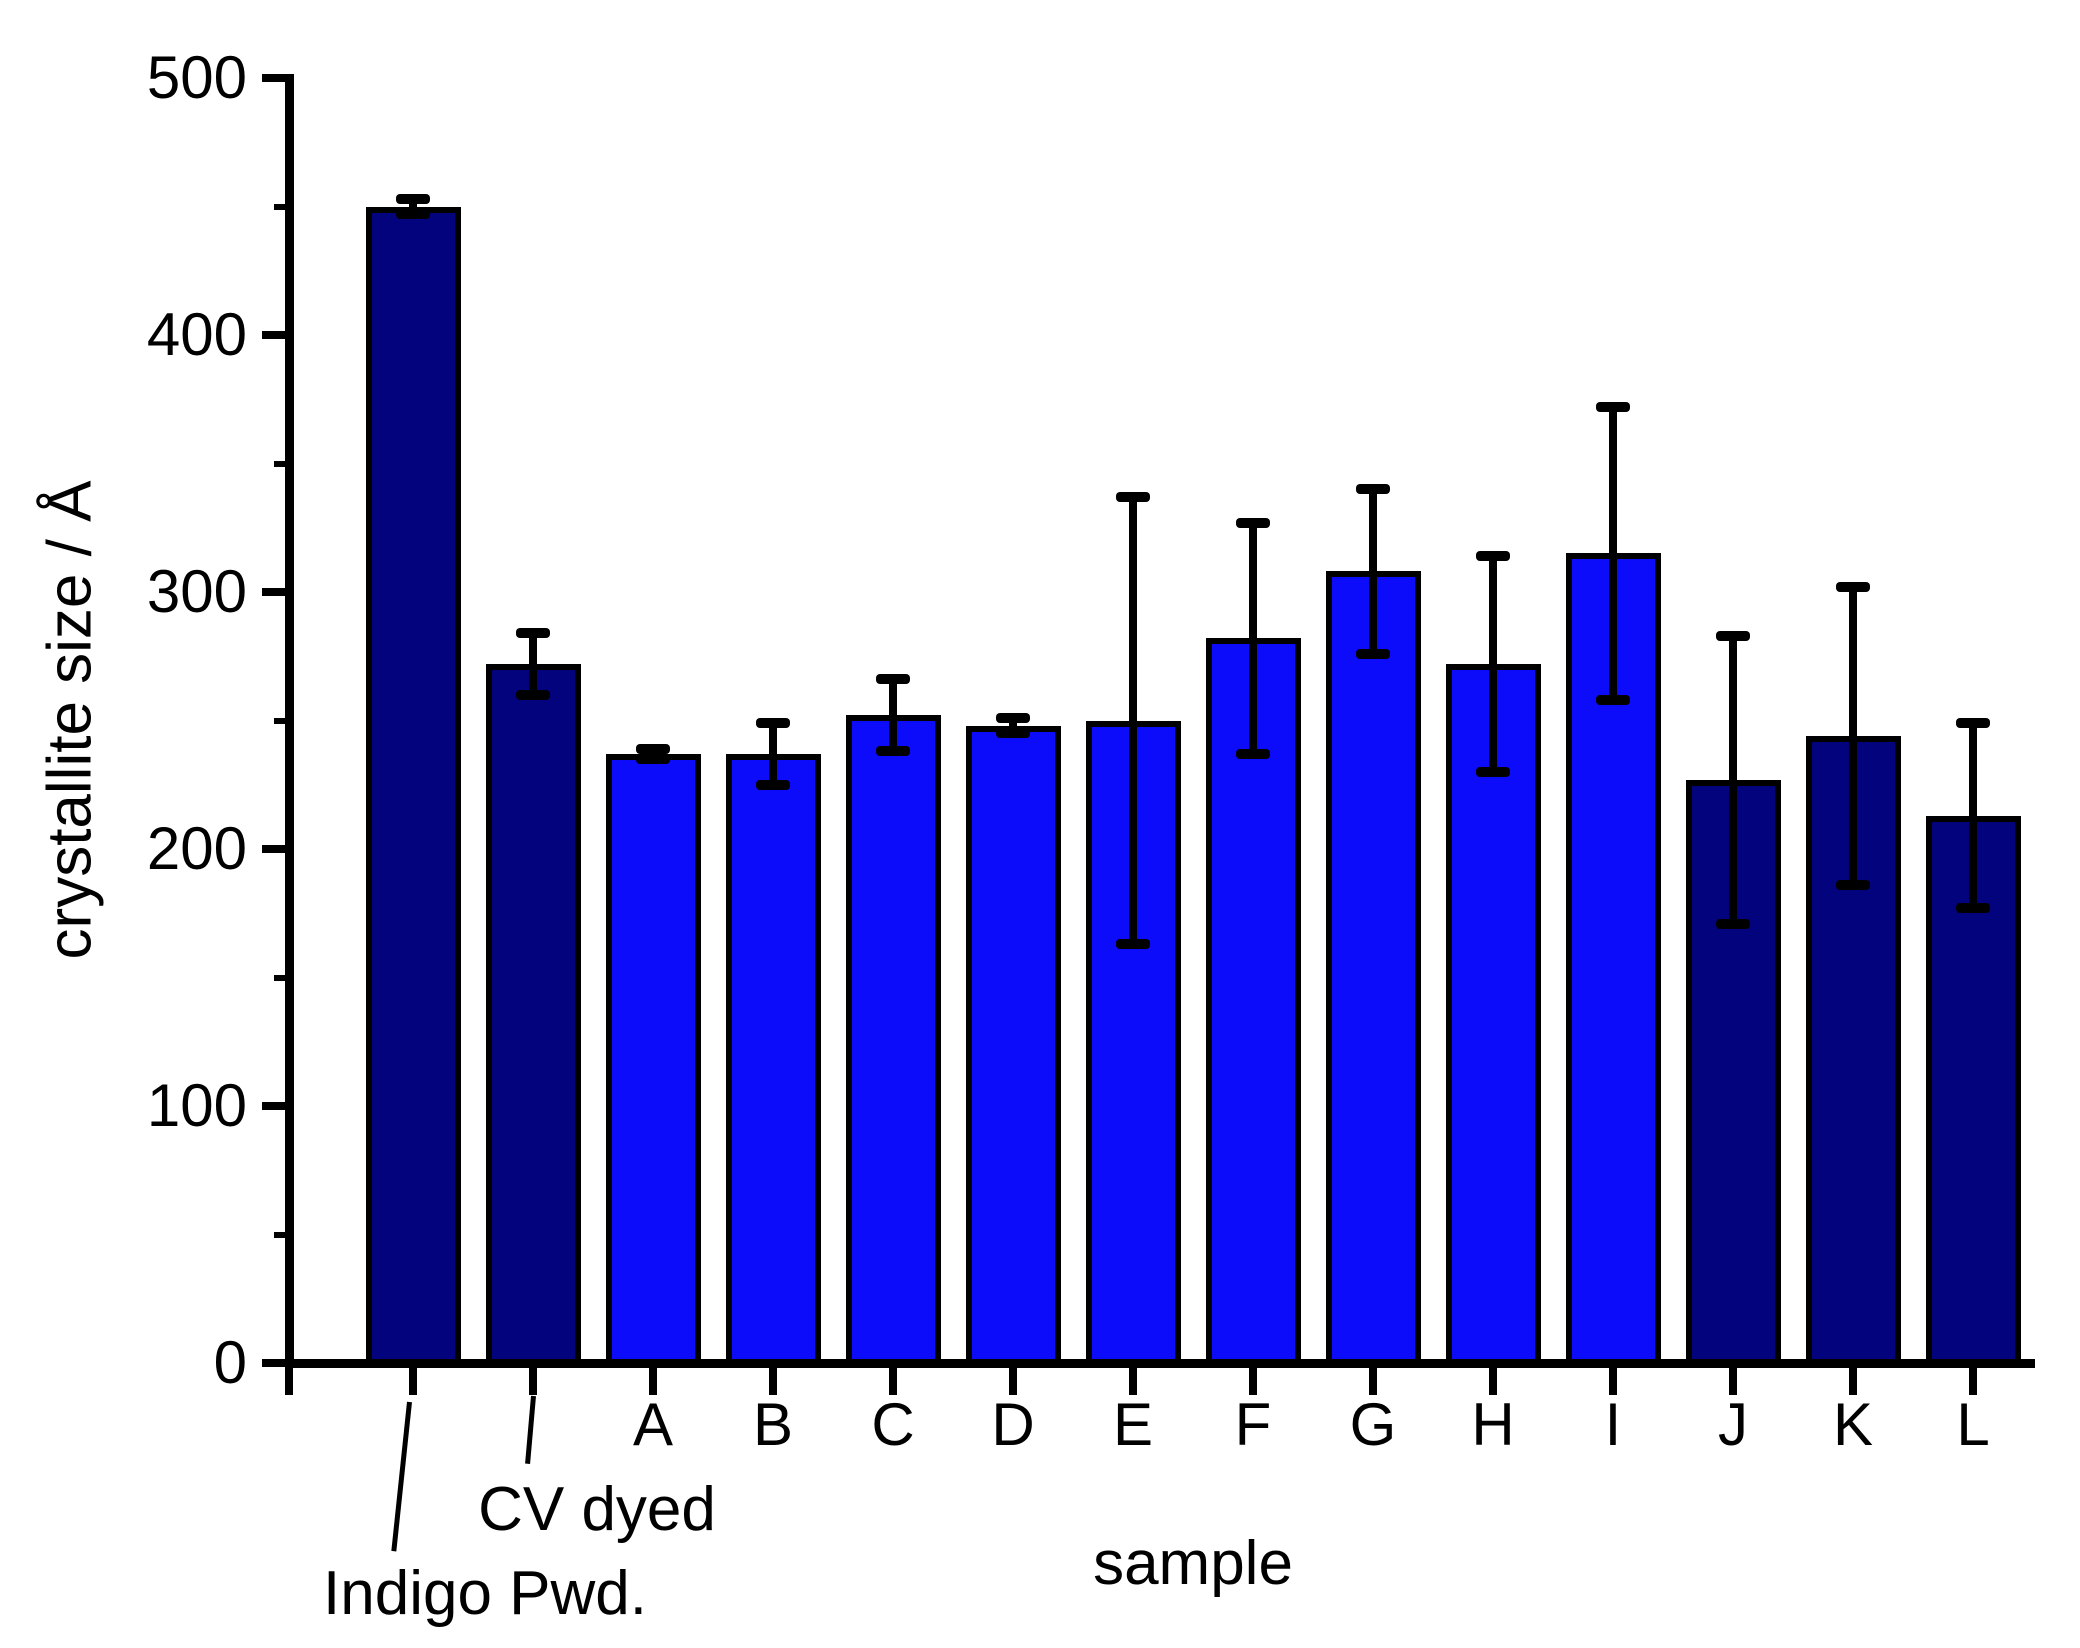 This screenshot has height=1648, width=2080. What do you see at coordinates (1493, 771) in the screenshot?
I see `error-cap-low-H` at bounding box center [1493, 771].